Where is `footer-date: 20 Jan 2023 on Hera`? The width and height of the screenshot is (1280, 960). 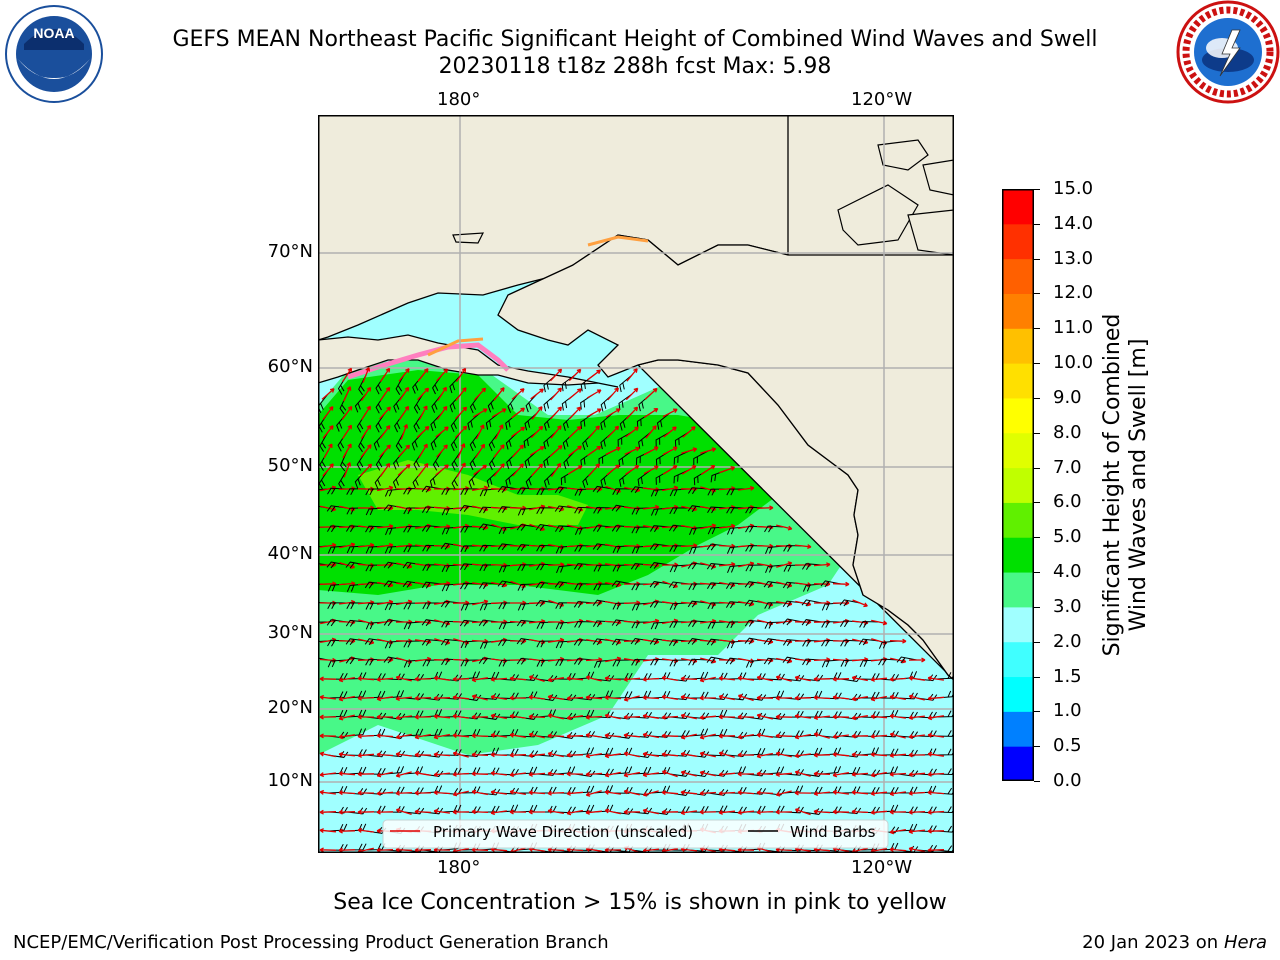 footer-date: 20 Jan 2023 on Hera is located at coordinates (1174, 942).